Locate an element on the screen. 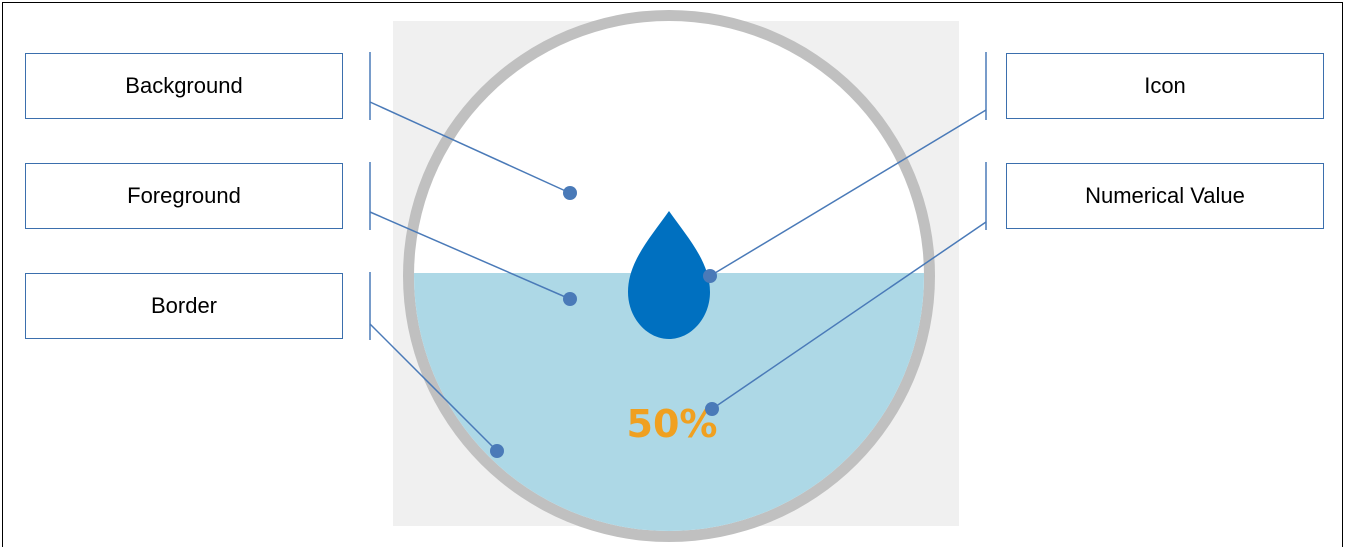 The image size is (1348, 547). border-dot is located at coordinates (497, 451).